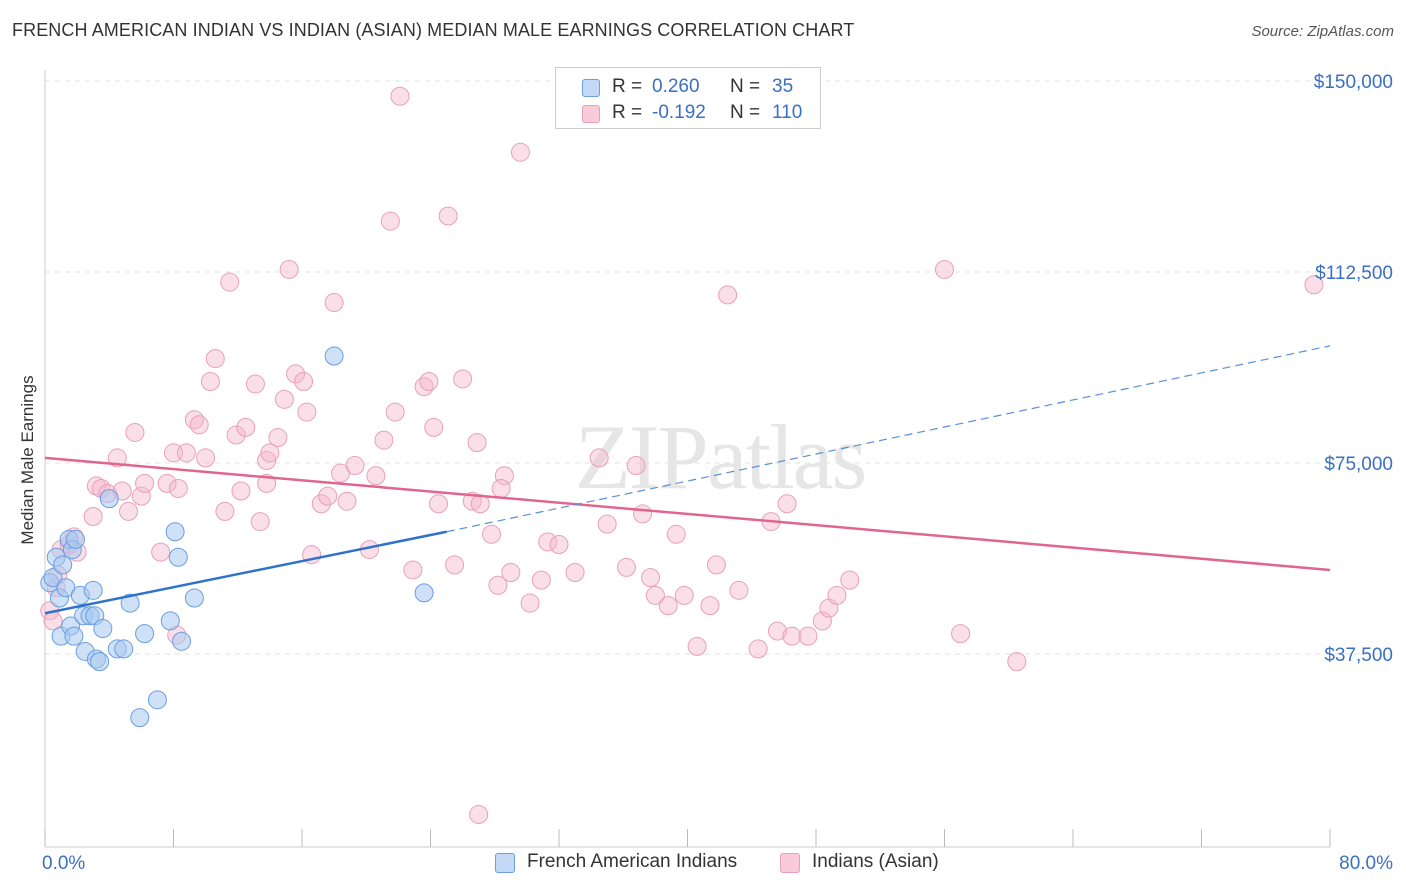 The image size is (1406, 892). I want to click on trend-line-french-american-indians, so click(245, 572).